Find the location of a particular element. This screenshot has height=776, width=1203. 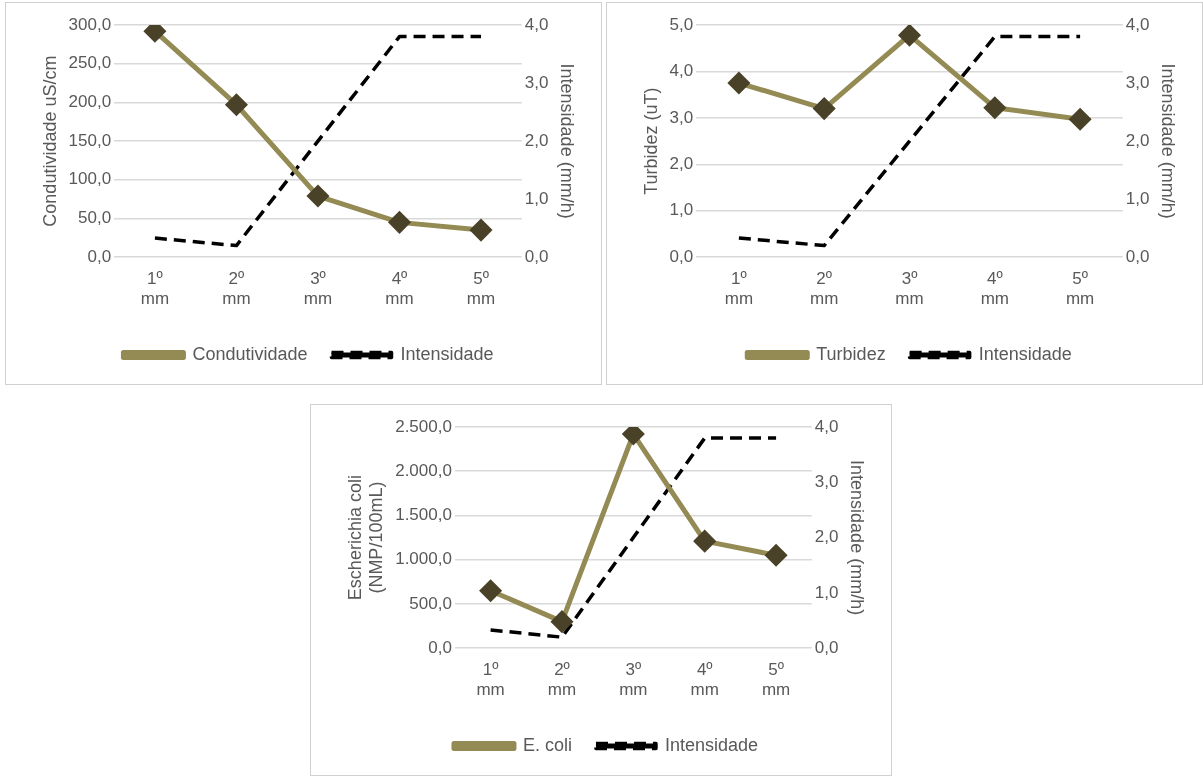

y-tick-label: 250,0 is located at coordinates (90, 63).